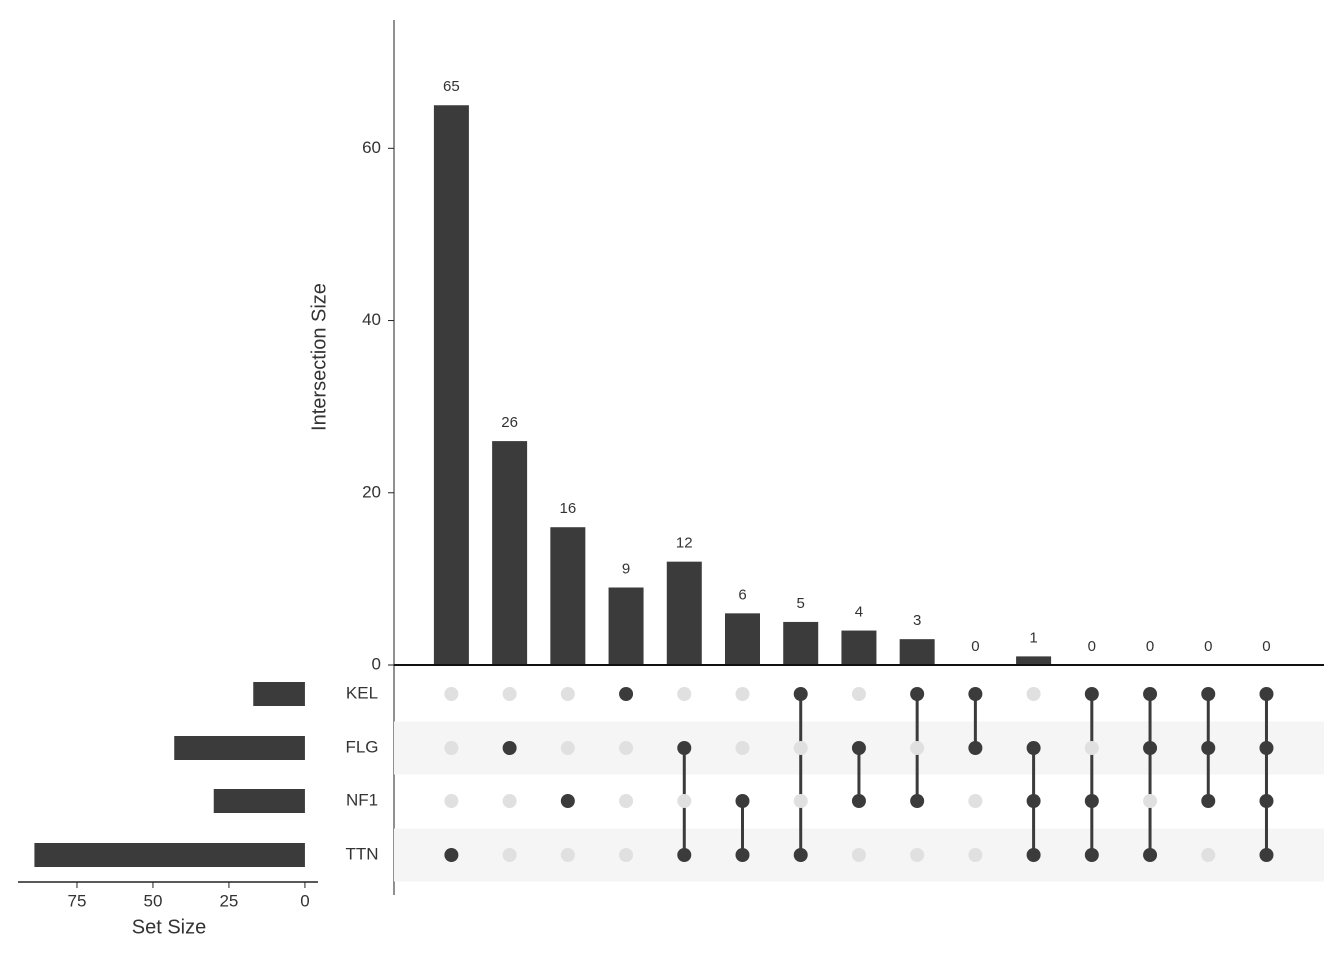 The height and width of the screenshot is (965, 1344). Describe the element at coordinates (917, 620) in the screenshot. I see `bar-label: 3` at that location.